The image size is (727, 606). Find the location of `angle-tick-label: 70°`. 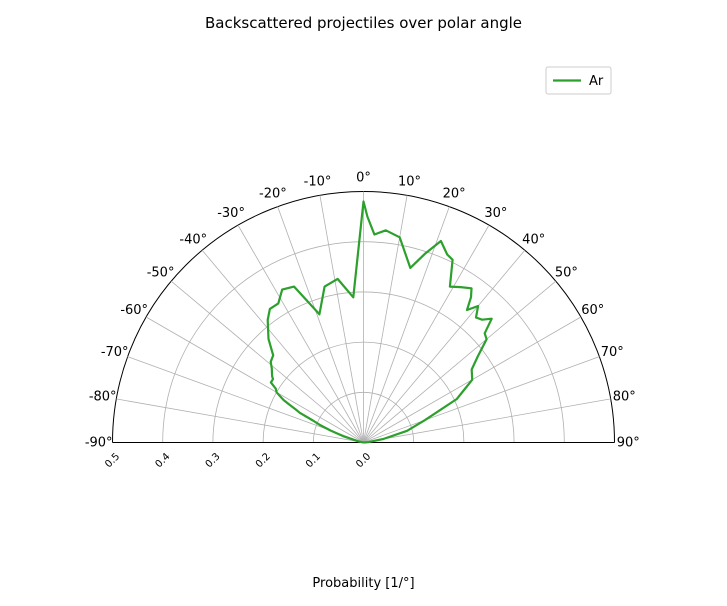

angle-tick-label: 70° is located at coordinates (612, 352).